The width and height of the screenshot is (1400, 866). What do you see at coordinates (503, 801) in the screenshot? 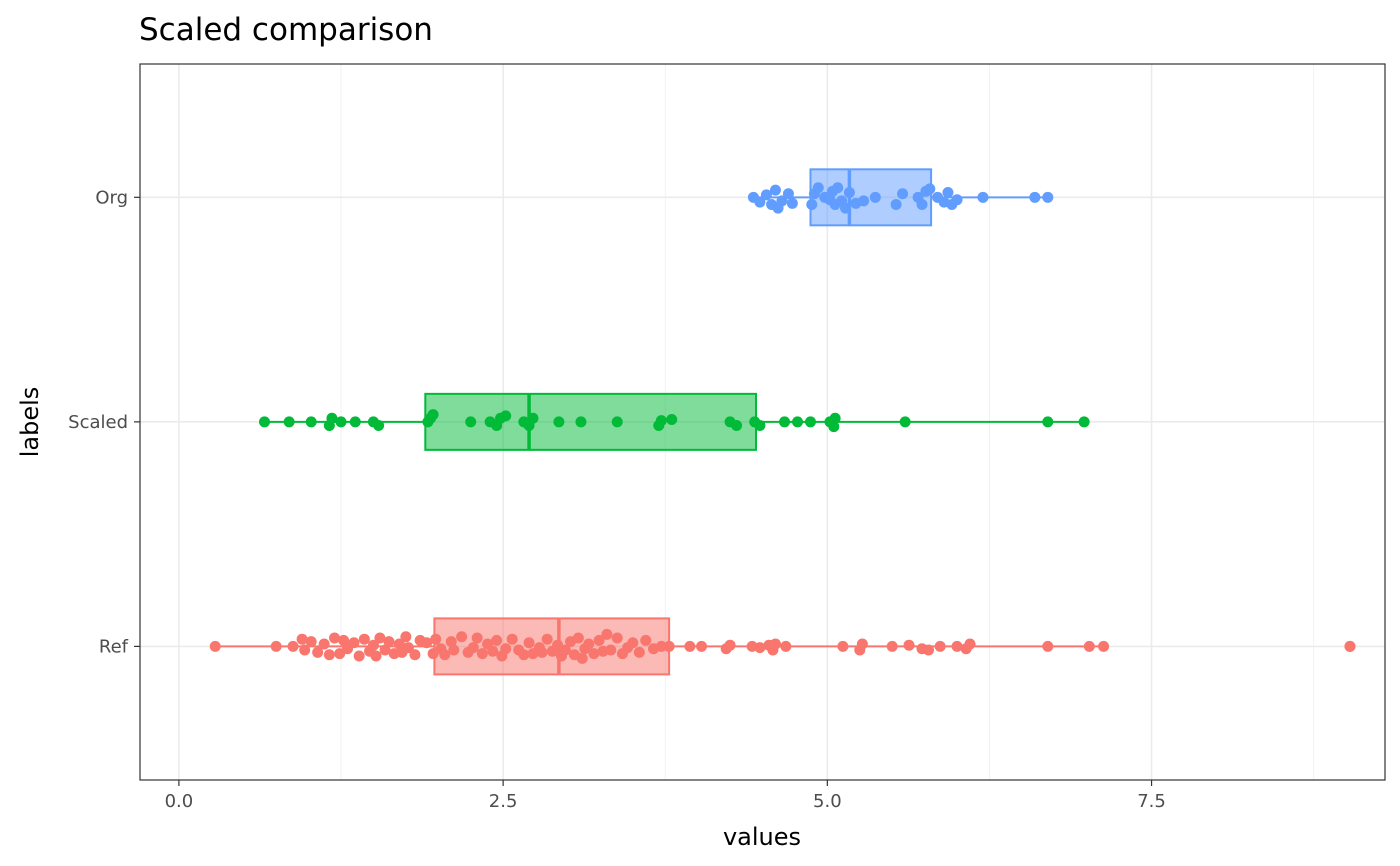
I see `x-tick-label: 2.5` at bounding box center [503, 801].